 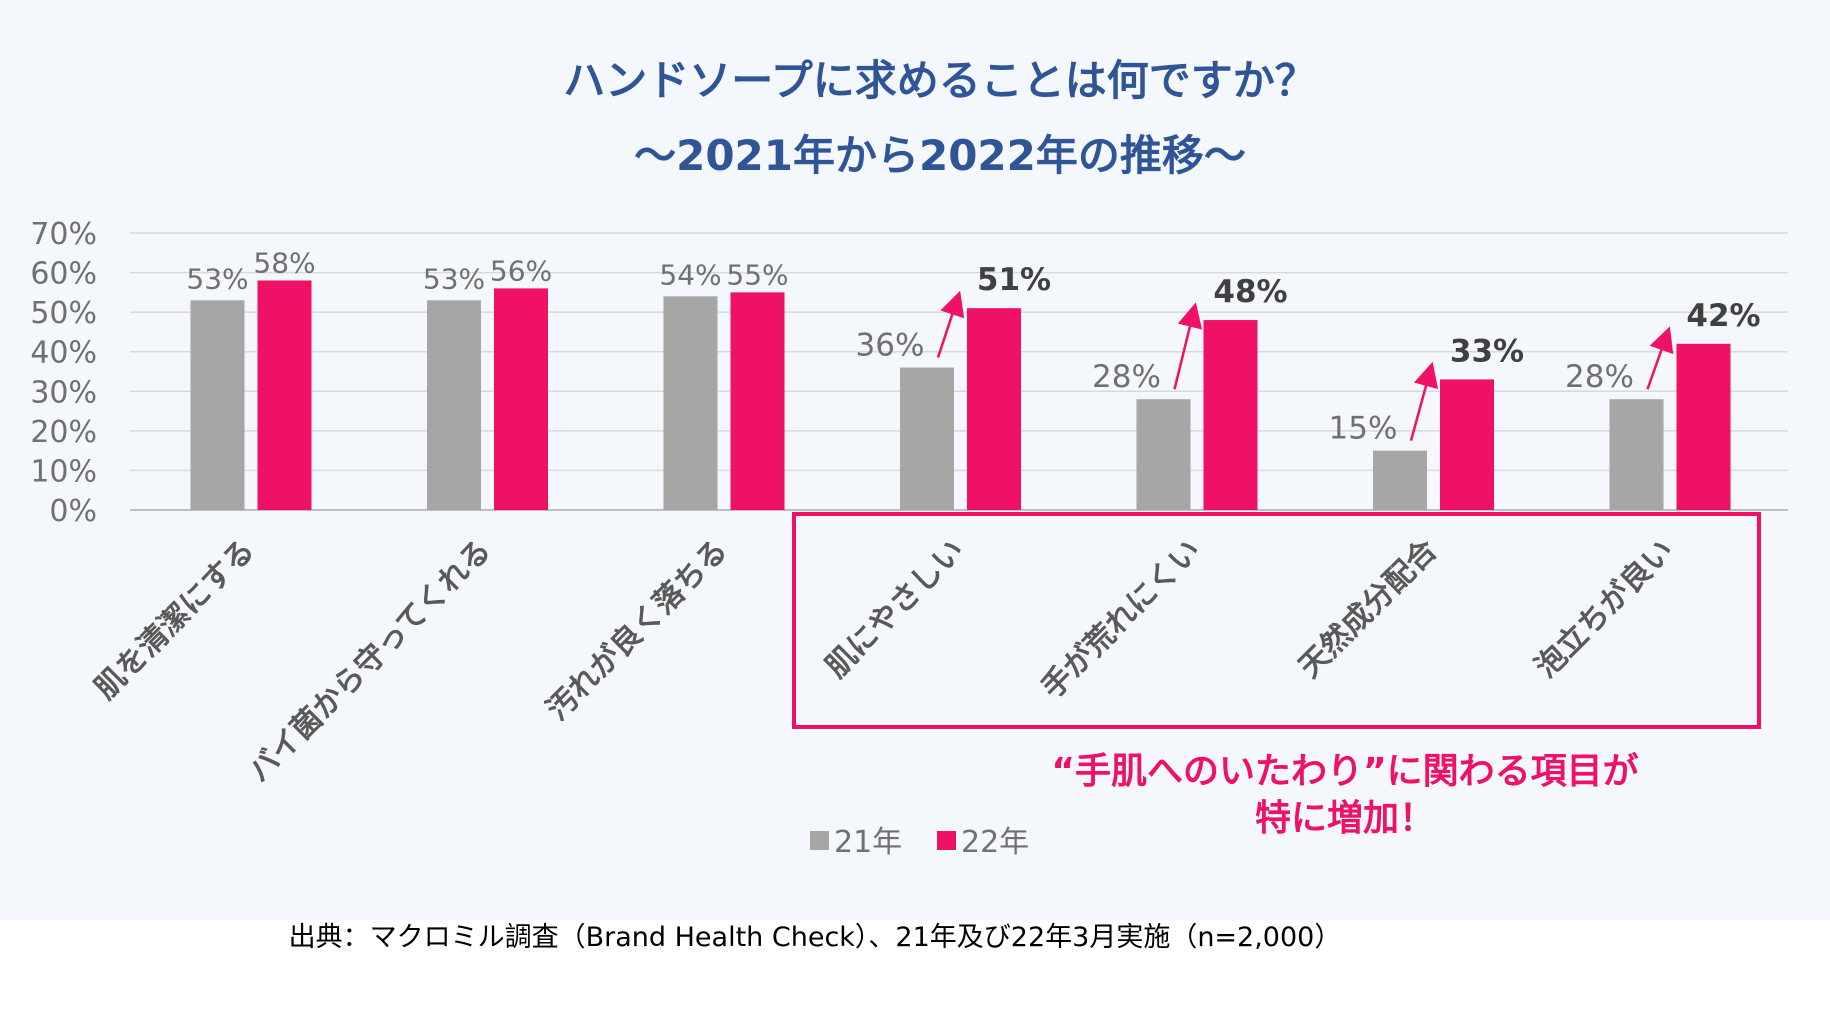 I want to click on data-label-22: 56%, so click(x=521, y=270).